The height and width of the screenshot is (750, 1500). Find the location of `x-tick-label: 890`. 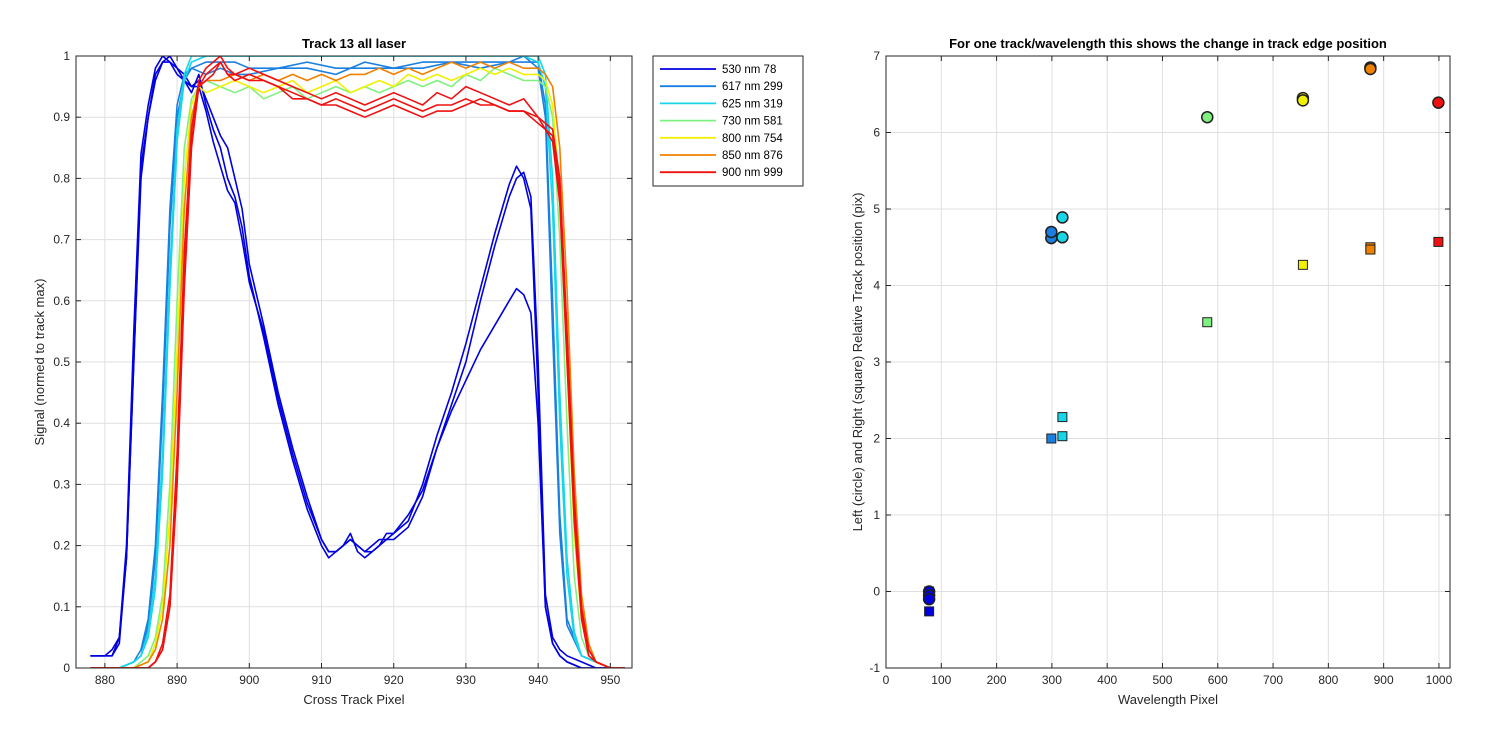

x-tick-label: 890 is located at coordinates (177, 680).